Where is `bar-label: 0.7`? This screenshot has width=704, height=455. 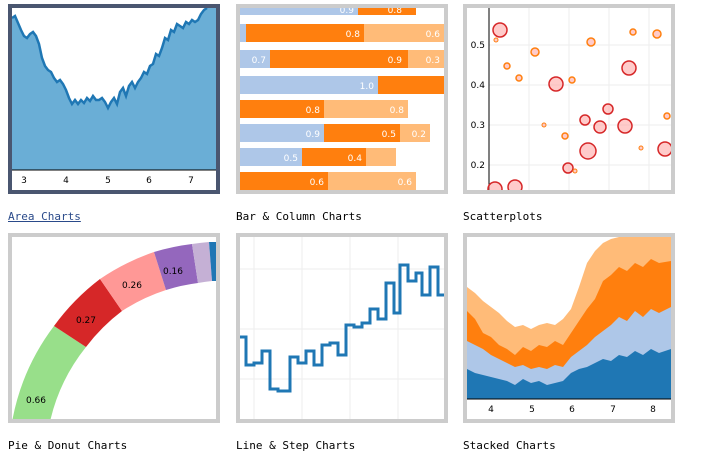 bar-label: 0.7 is located at coordinates (259, 61).